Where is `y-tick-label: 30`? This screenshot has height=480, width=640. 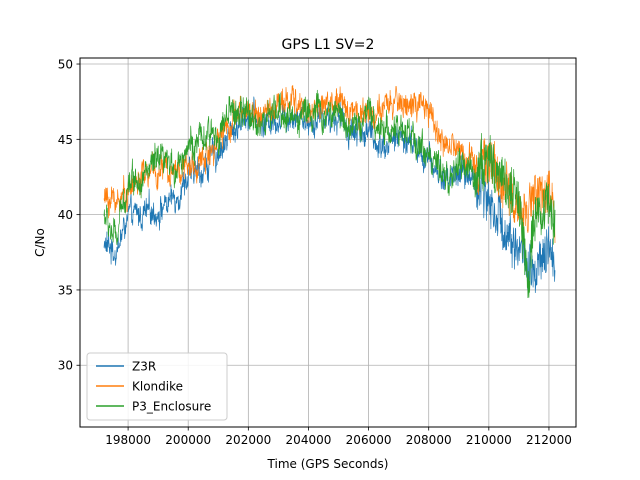 y-tick-label: 30 is located at coordinates (65, 366).